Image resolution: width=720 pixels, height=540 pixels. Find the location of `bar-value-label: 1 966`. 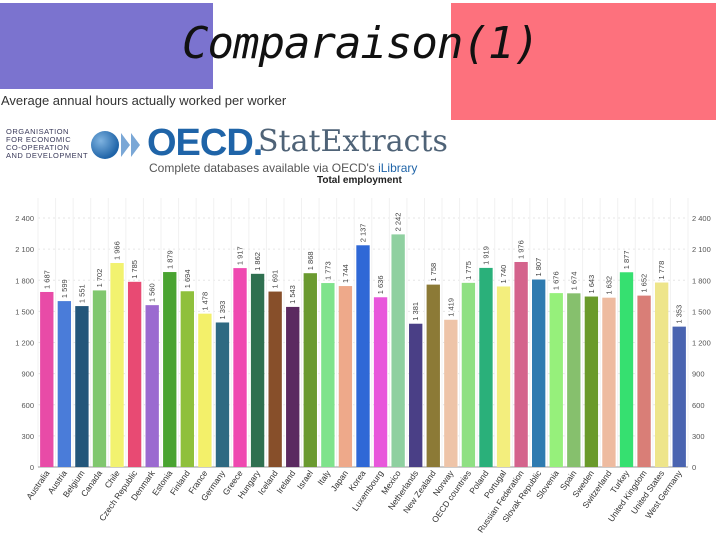

bar-value-label: 1 966 is located at coordinates (117, 250).